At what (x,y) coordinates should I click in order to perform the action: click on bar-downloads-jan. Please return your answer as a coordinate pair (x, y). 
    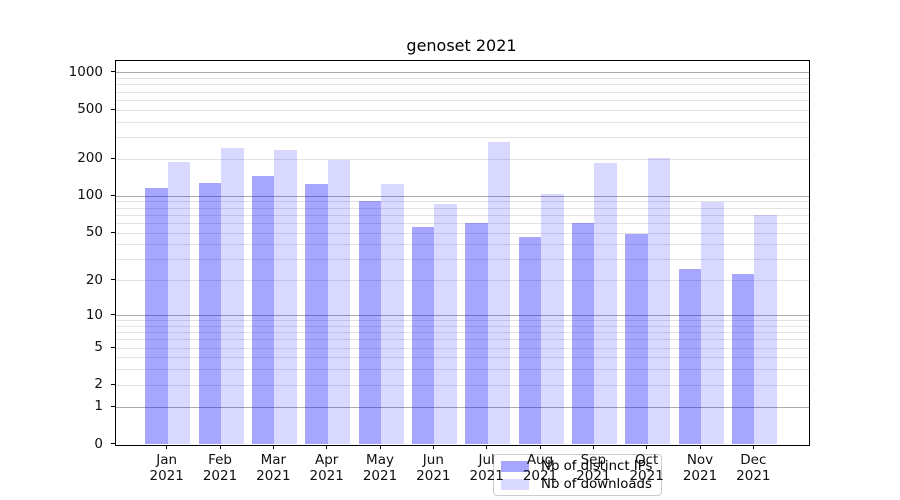
    Looking at the image, I should click on (179, 303).